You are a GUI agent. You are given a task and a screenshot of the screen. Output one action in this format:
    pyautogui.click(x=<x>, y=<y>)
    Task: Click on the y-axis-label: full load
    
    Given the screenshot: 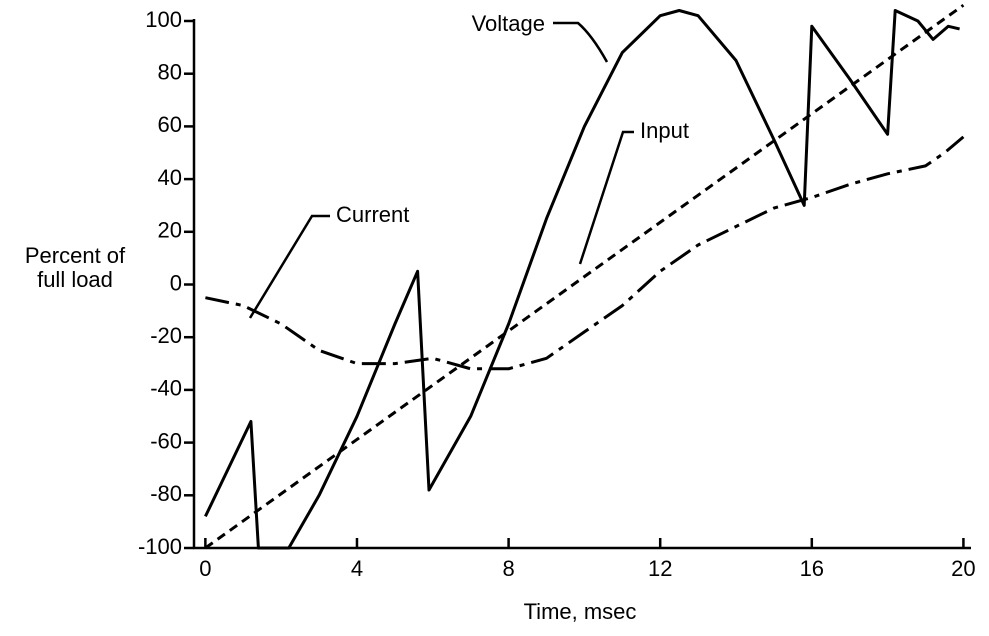 What is the action you would take?
    pyautogui.click(x=75, y=279)
    